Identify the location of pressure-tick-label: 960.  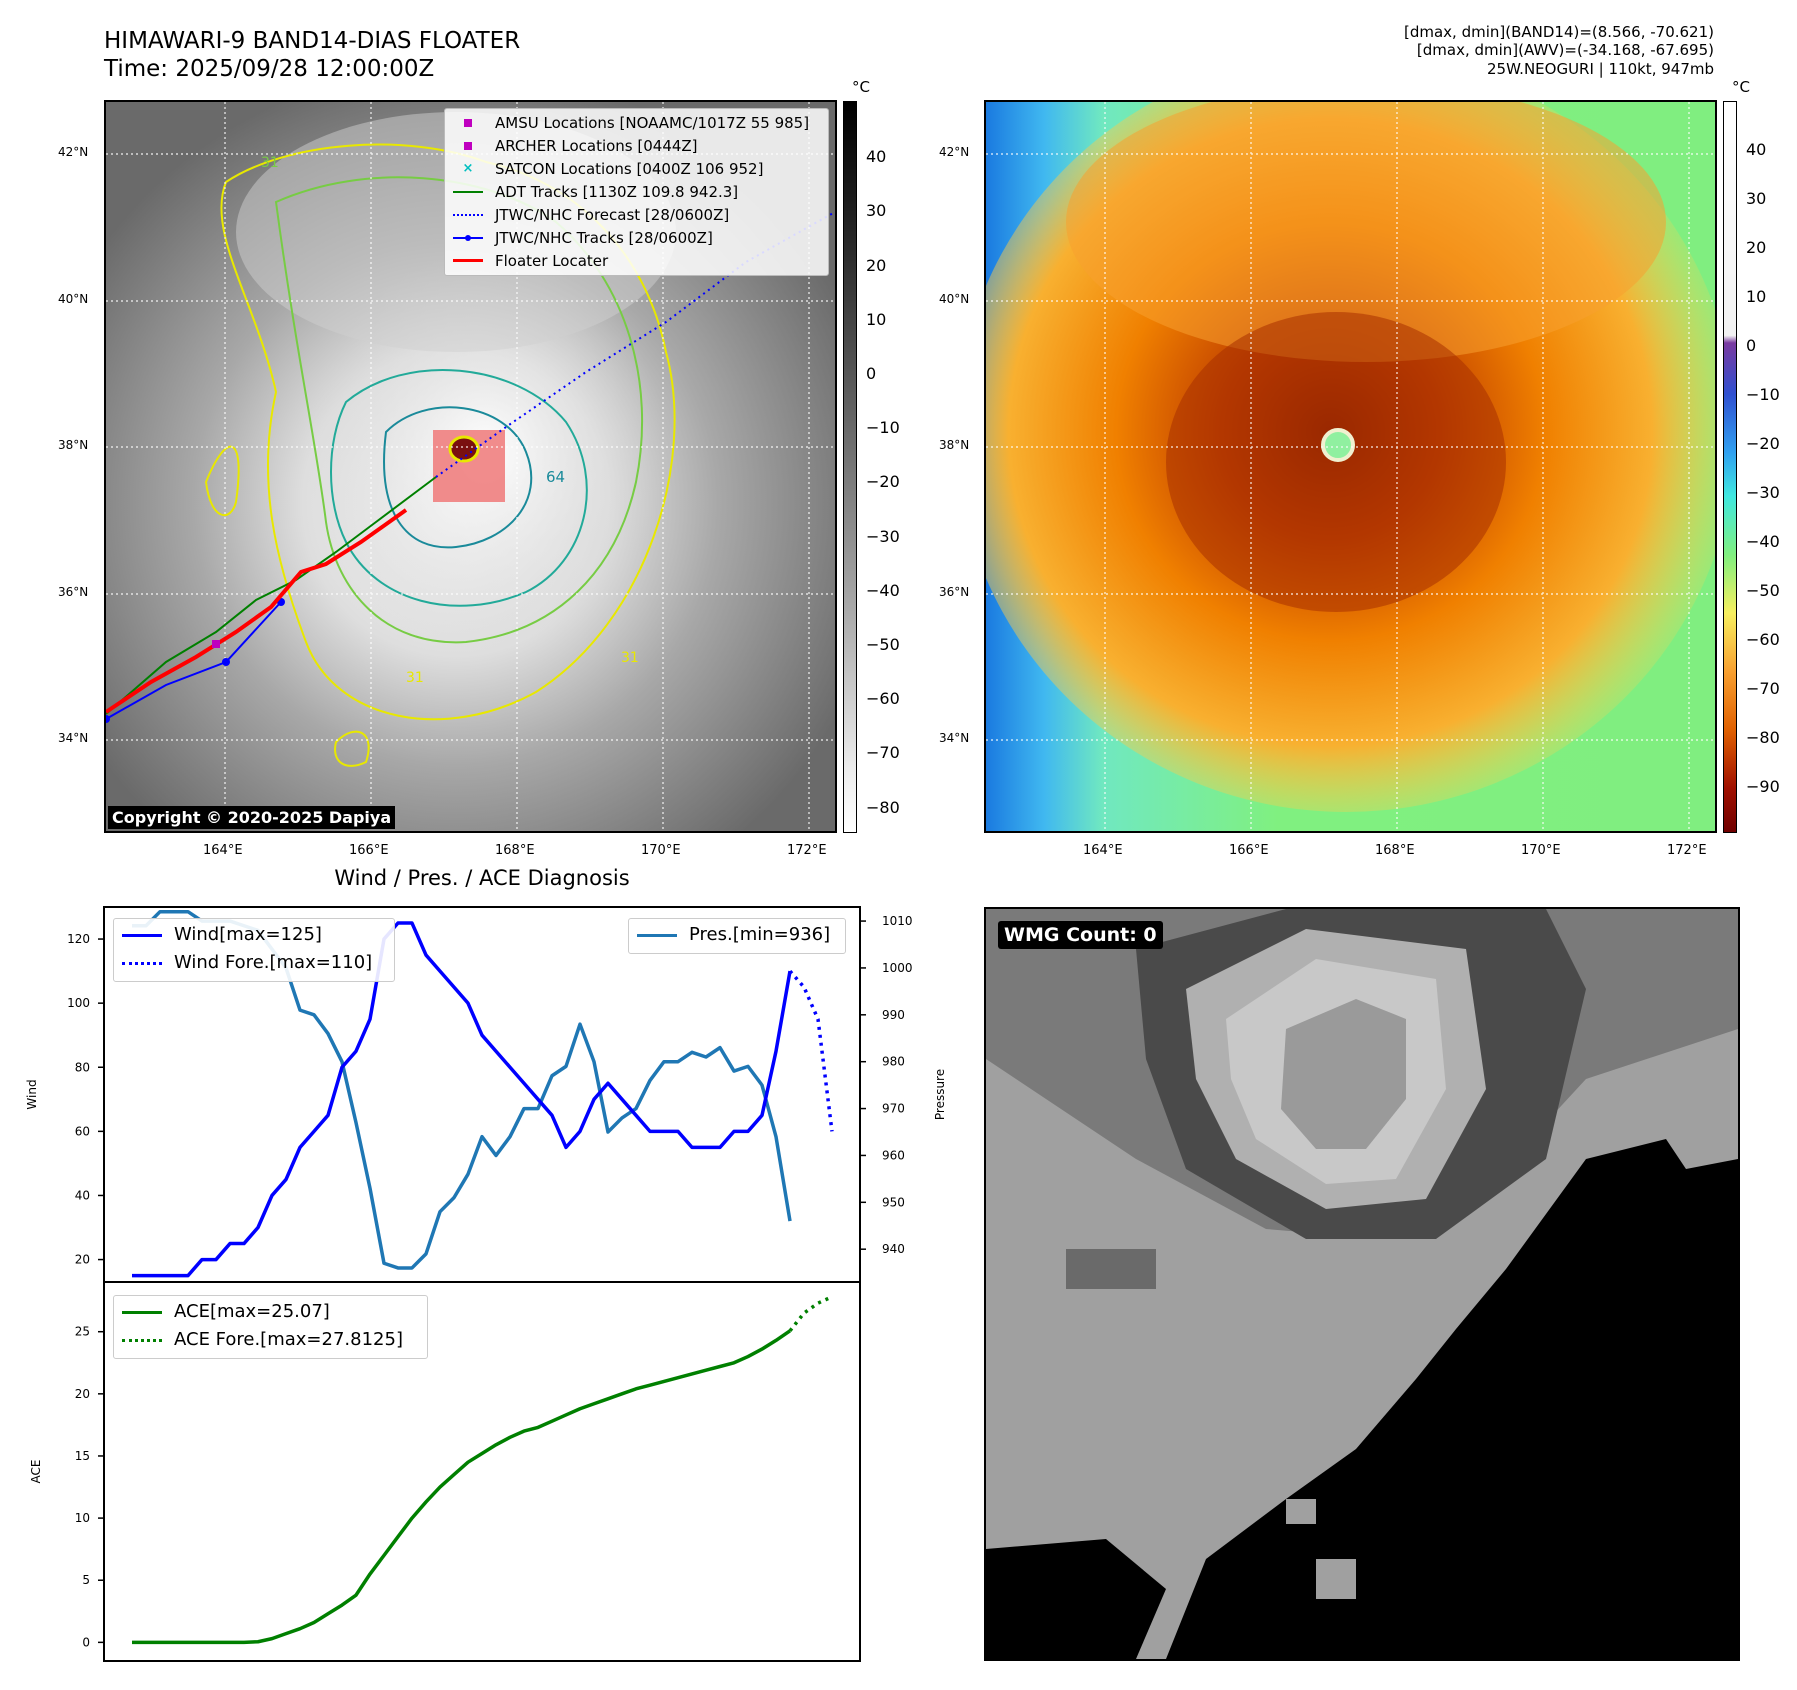
(893, 1155).